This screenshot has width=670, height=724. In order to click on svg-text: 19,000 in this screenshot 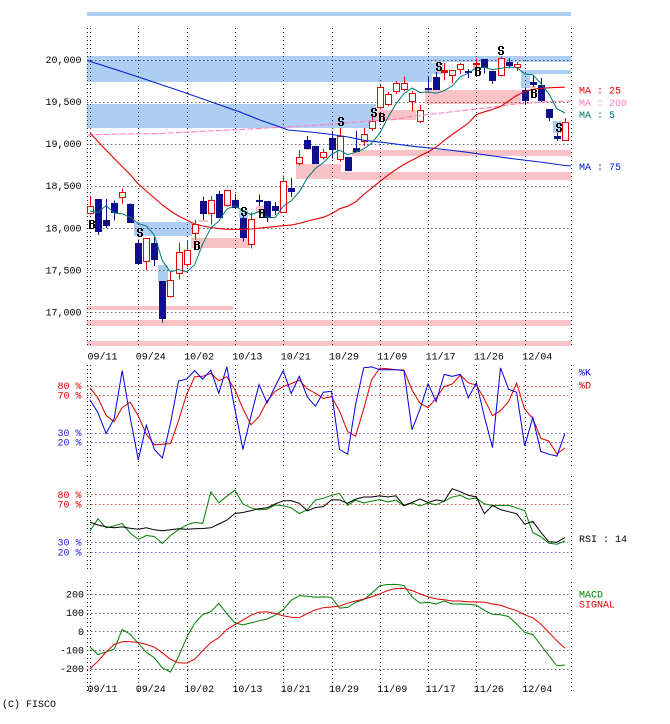, I will do `click(63, 145)`.